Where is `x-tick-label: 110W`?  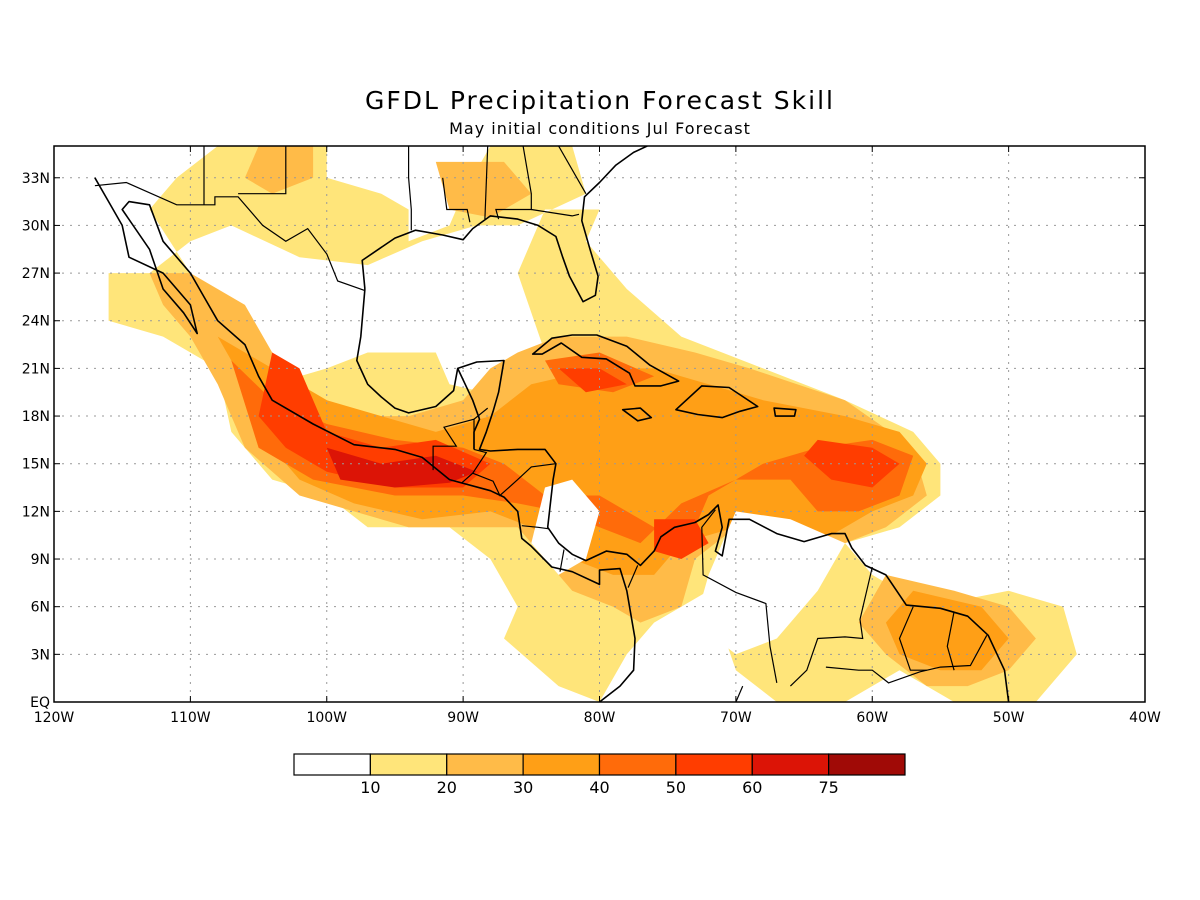 x-tick-label: 110W is located at coordinates (190, 718).